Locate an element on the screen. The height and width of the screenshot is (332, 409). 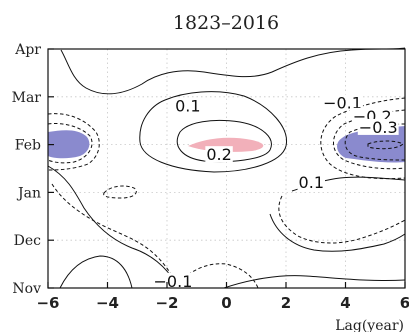
contour-label: −0.3 is located at coordinates (378, 127).